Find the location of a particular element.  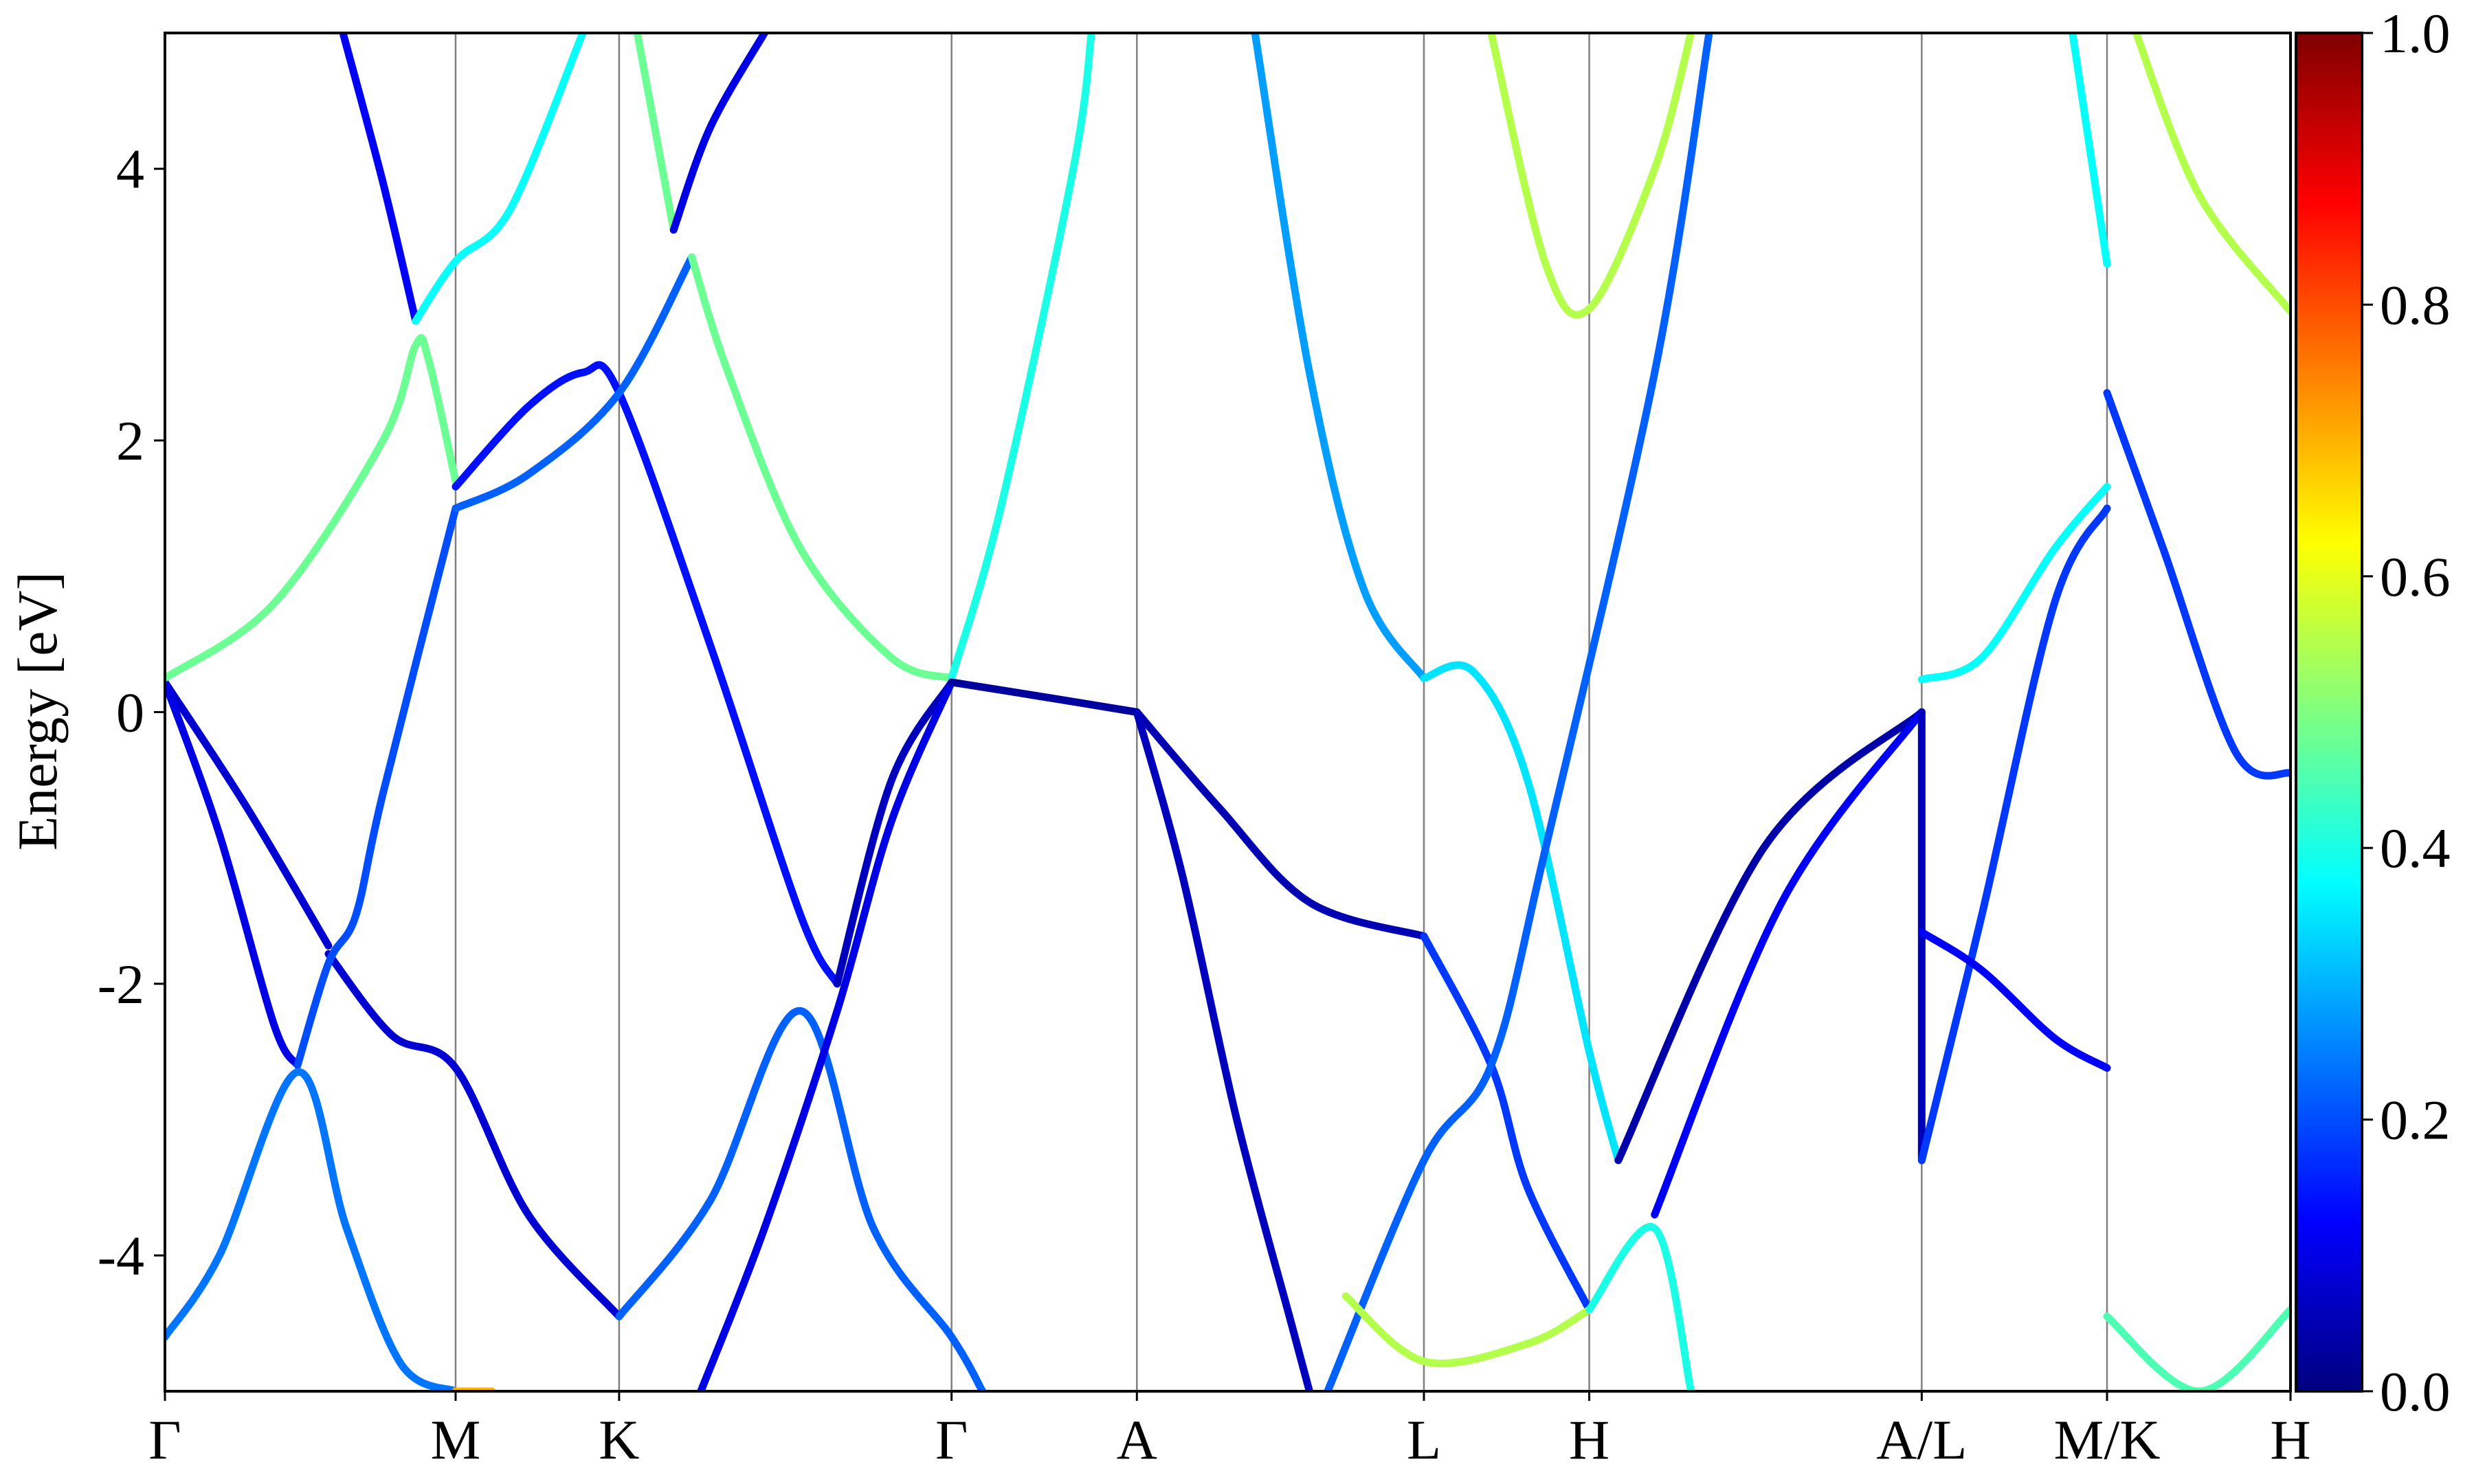

y-axis-label: Energy [eV] is located at coordinates (37, 711).